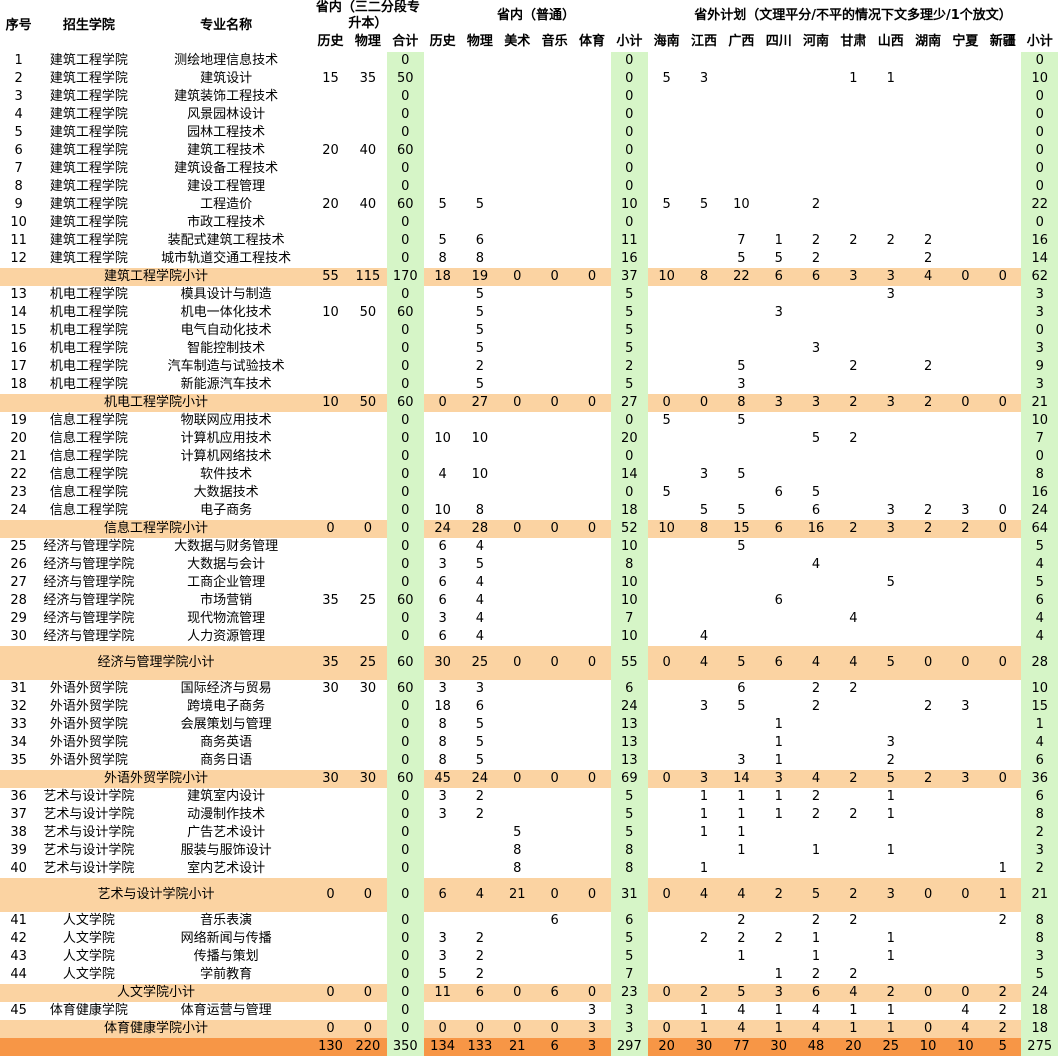 The image size is (1058, 1063). What do you see at coordinates (405, 277) in the screenshot?
I see `table-cell: 170` at bounding box center [405, 277].